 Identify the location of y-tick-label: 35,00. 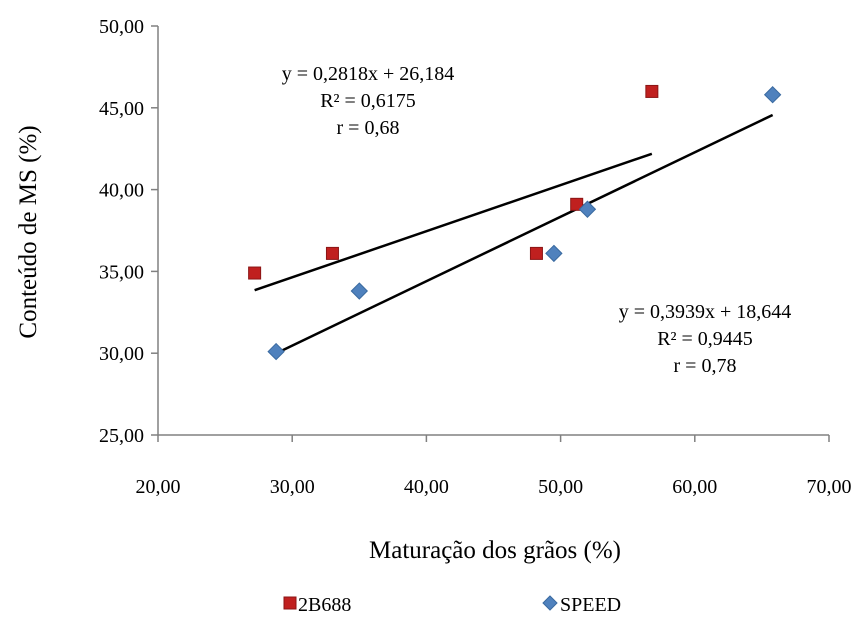
(121, 272).